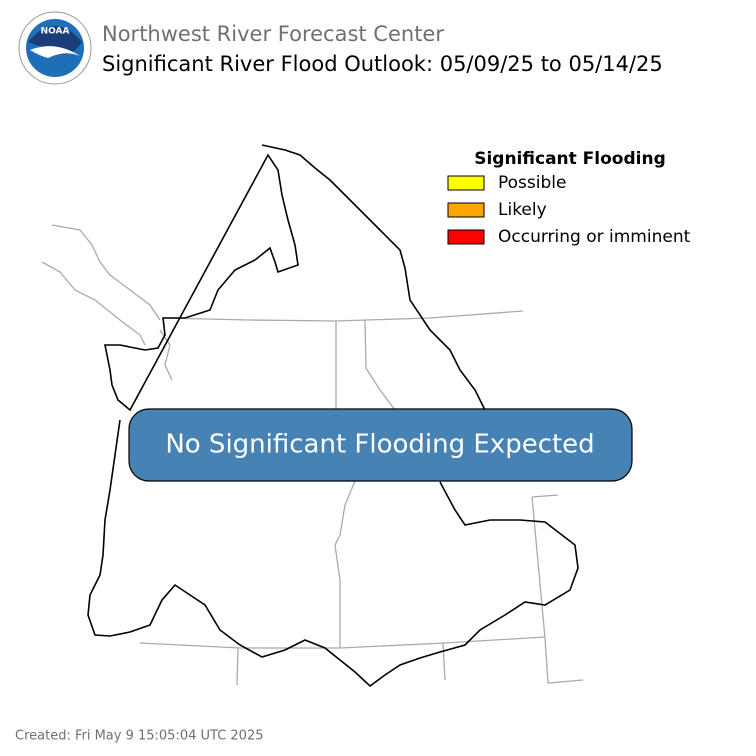 This screenshot has height=756, width=756. Describe the element at coordinates (570, 159) in the screenshot. I see `legend-title: Significant Flooding` at that location.